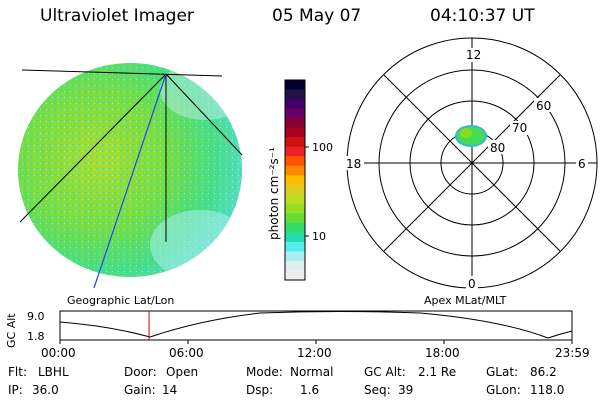  What do you see at coordinates (140, 390) in the screenshot?
I see `gain-label: Gain:` at bounding box center [140, 390].